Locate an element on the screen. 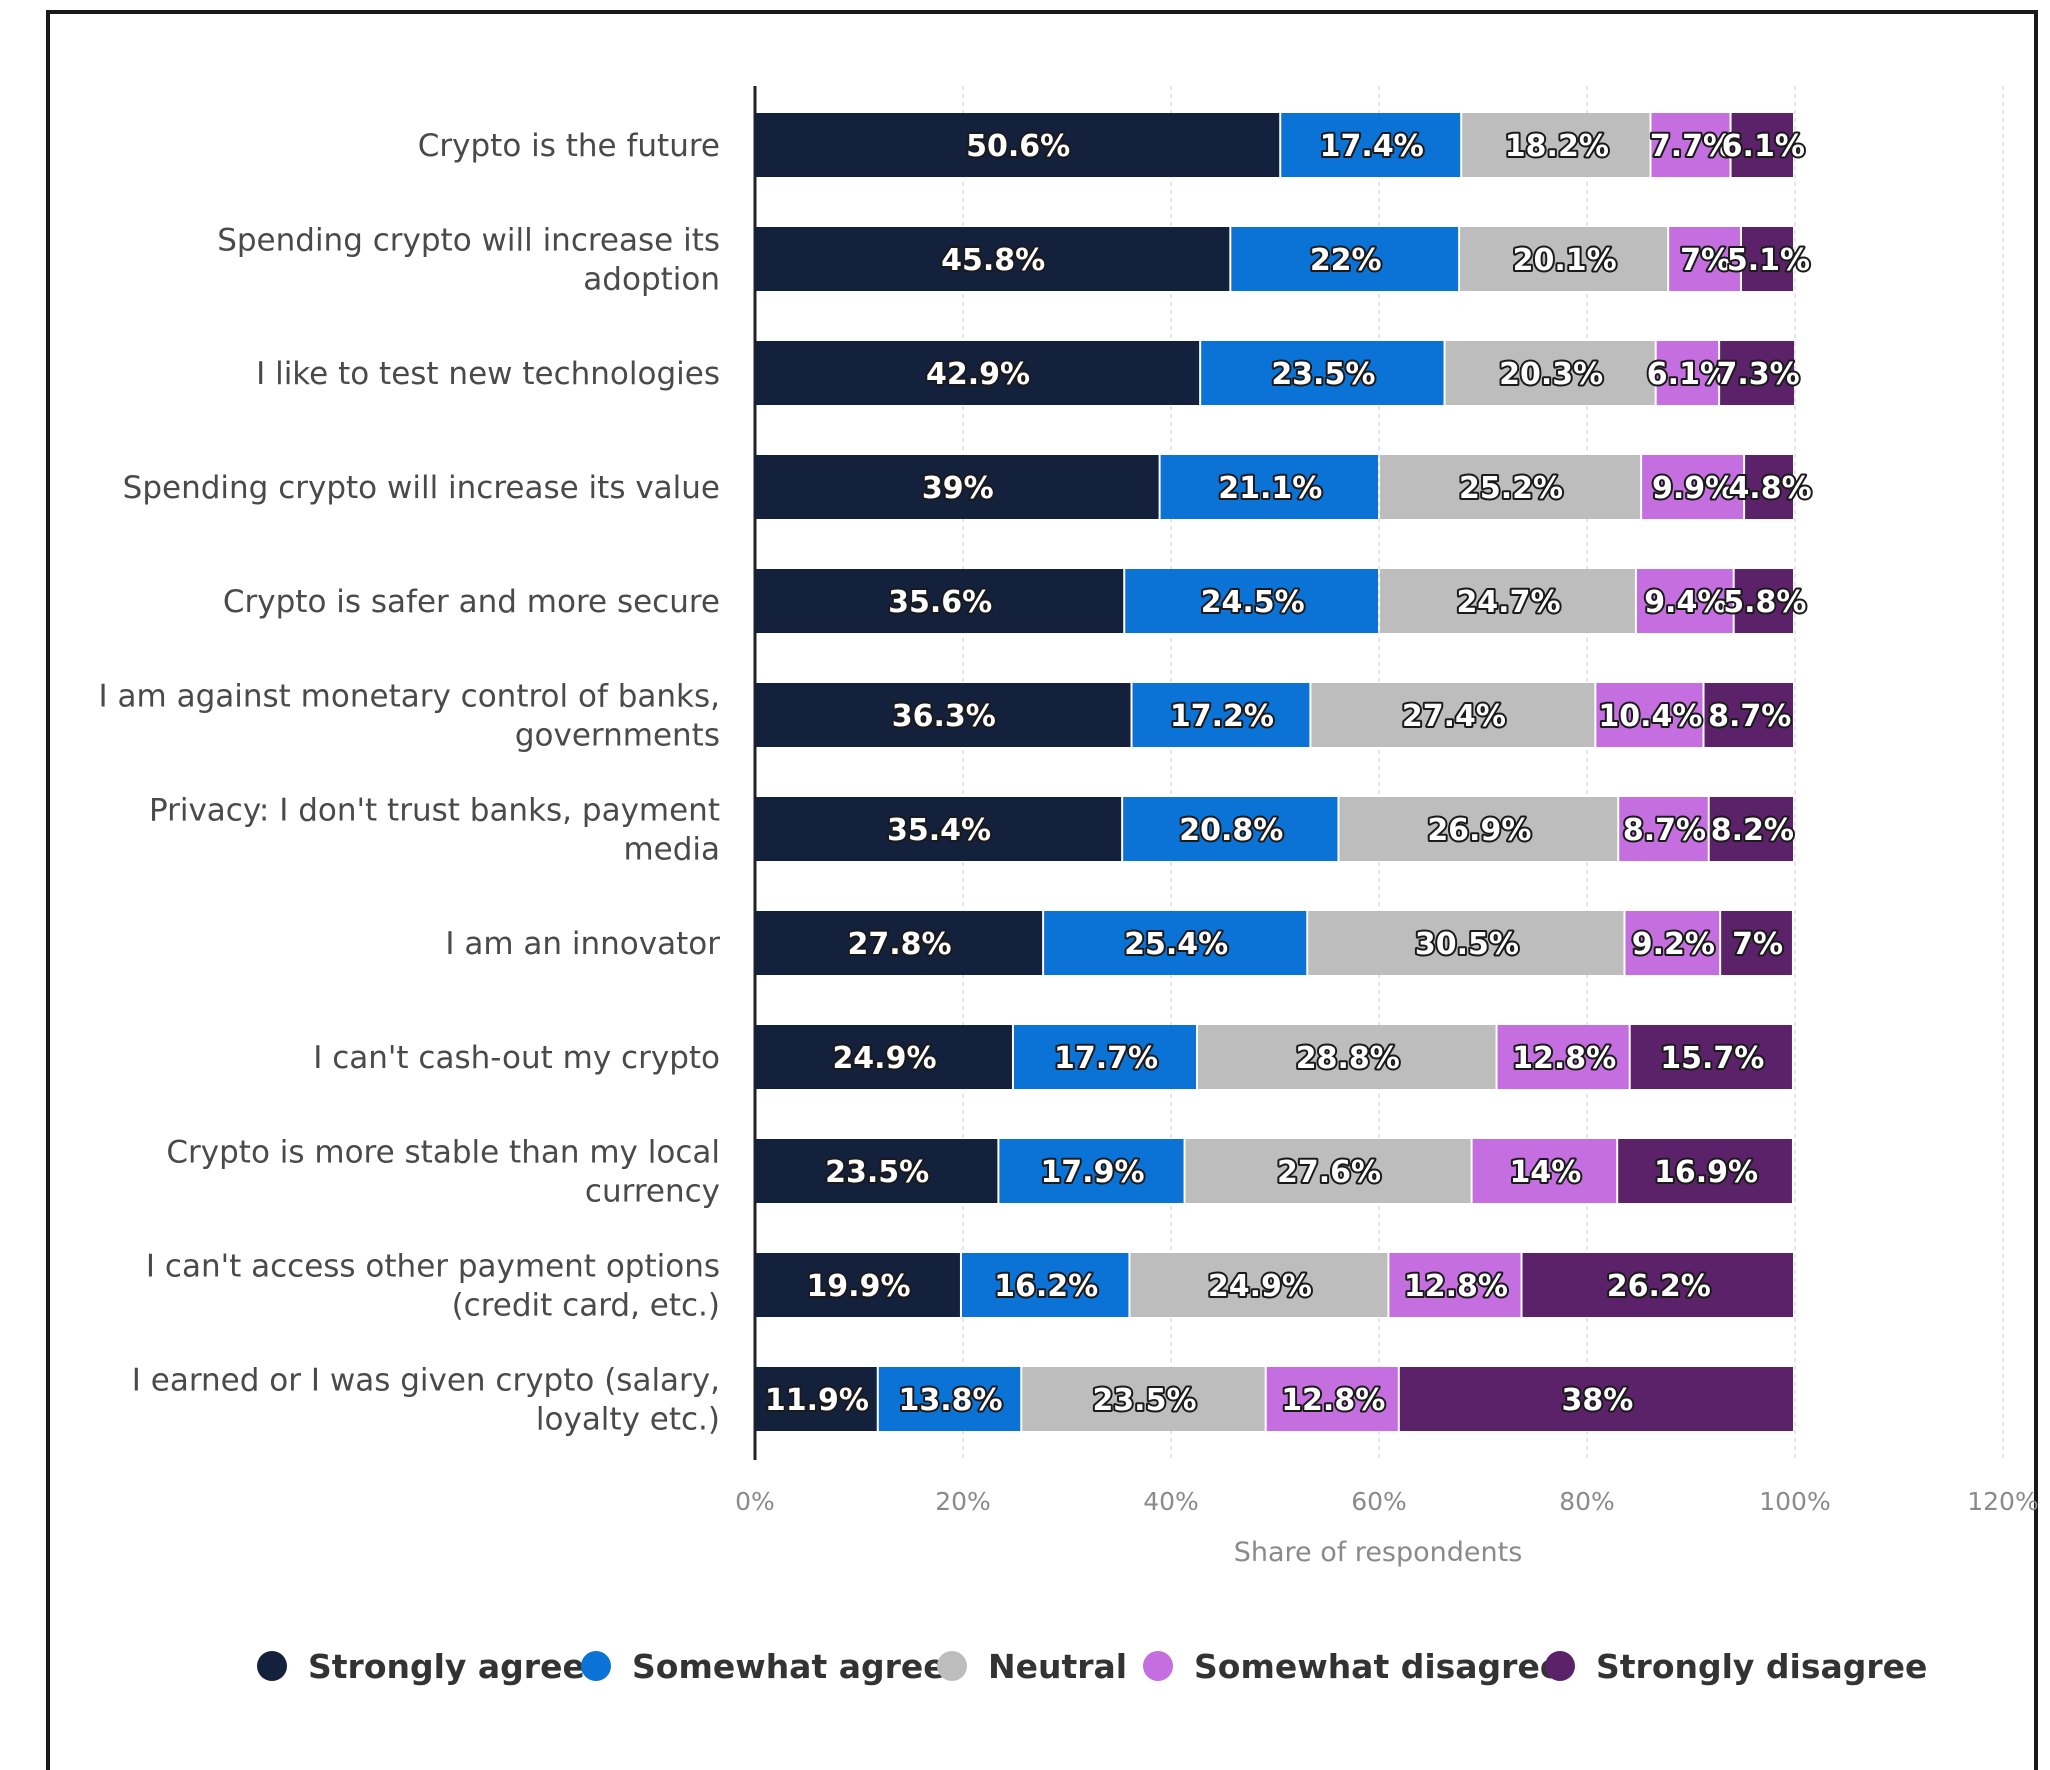  bar-data-label: 35.4% is located at coordinates (939, 830).